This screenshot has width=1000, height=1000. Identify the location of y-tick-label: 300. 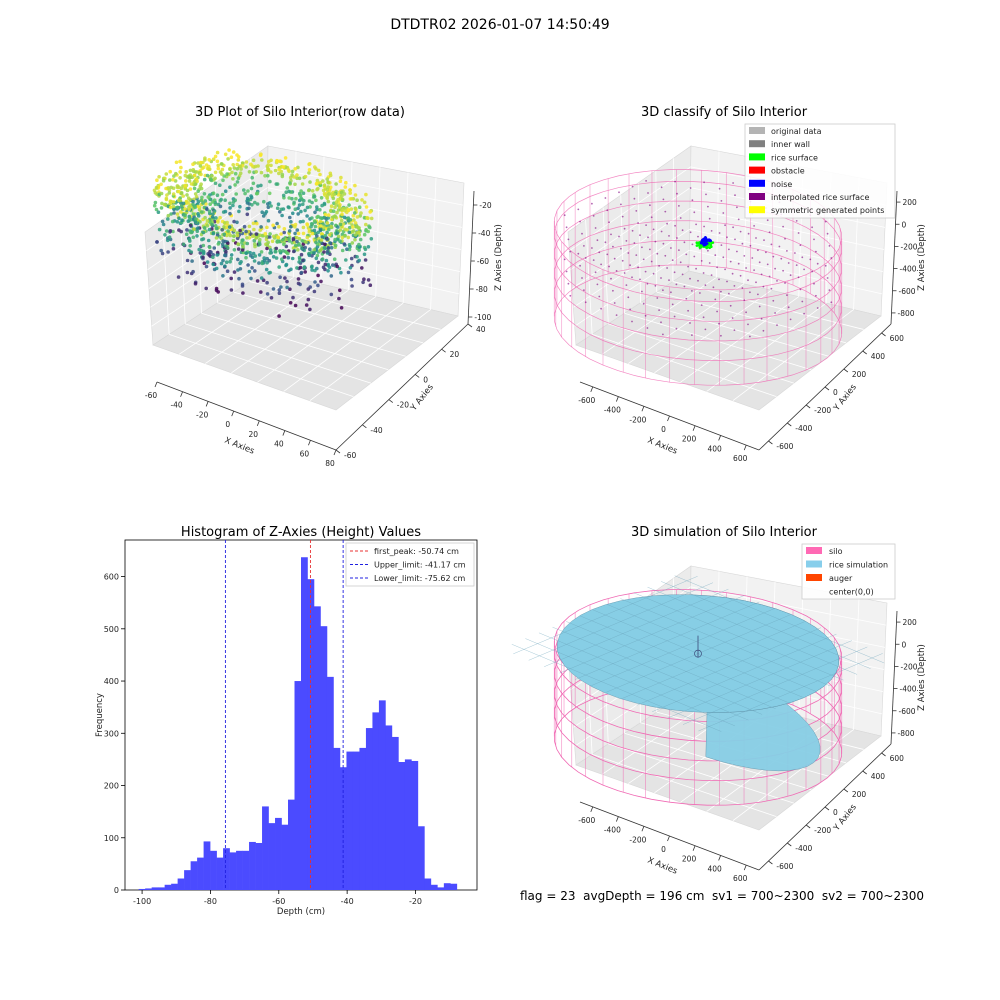
(111, 733).